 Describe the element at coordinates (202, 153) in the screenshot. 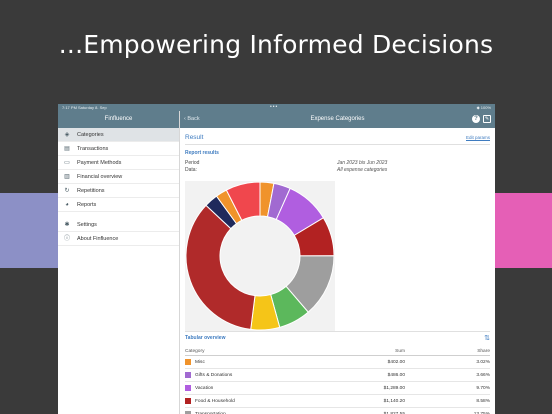

I see `report-results-heading: Report results` at that location.